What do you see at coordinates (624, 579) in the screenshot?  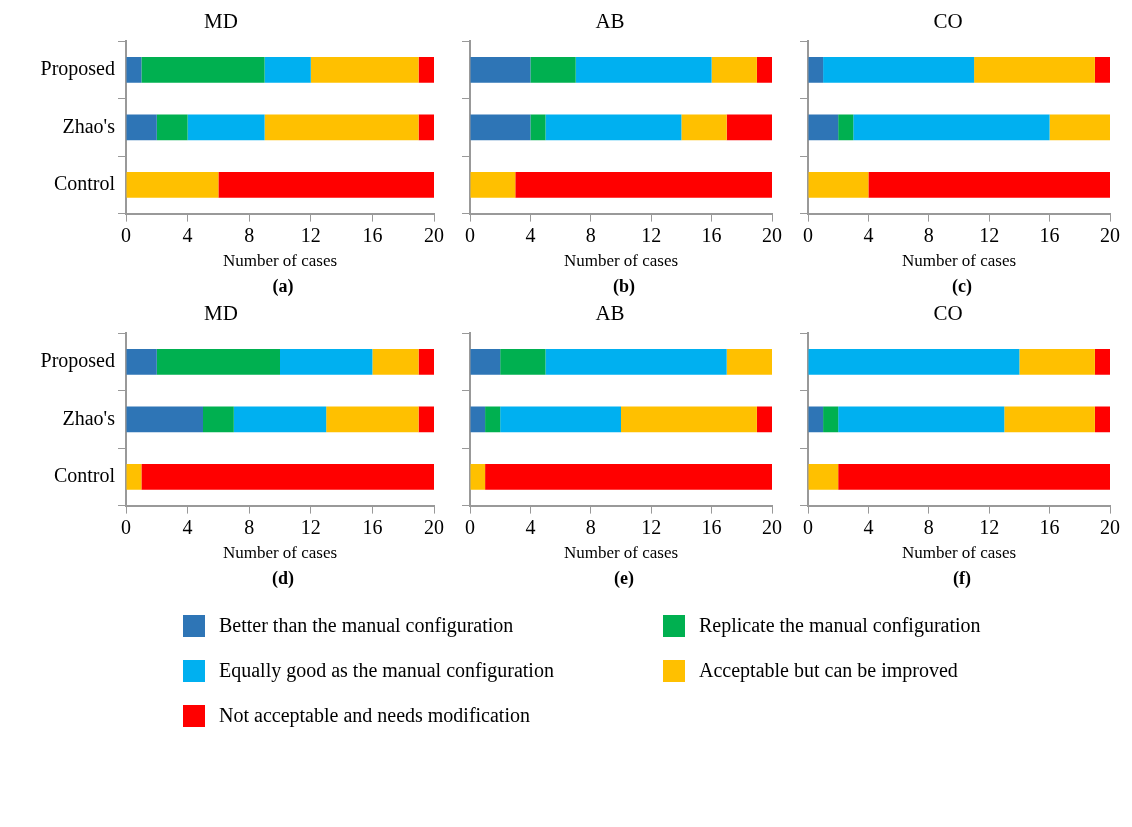 I see `text: (e)` at bounding box center [624, 579].